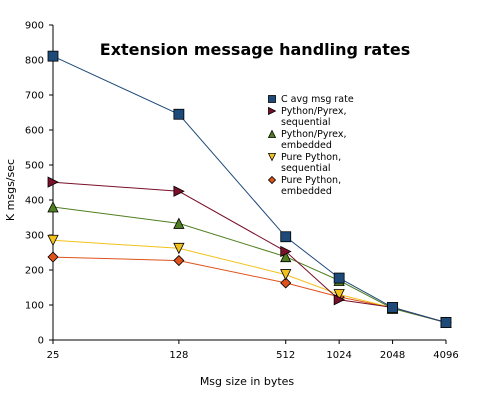 The image size is (478, 402). I want to click on series-line, so click(249, 289).